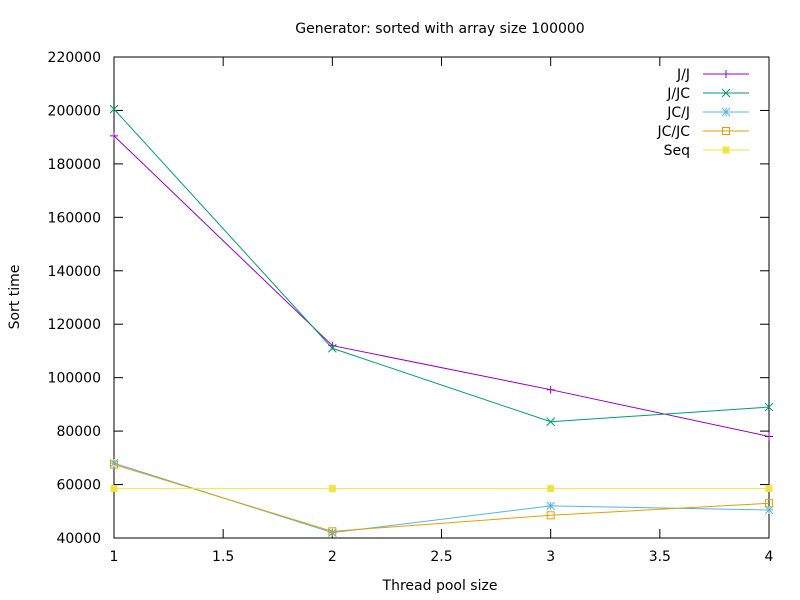 The image size is (800, 600). What do you see at coordinates (223, 557) in the screenshot?
I see `x-tick-label: 1.5` at bounding box center [223, 557].